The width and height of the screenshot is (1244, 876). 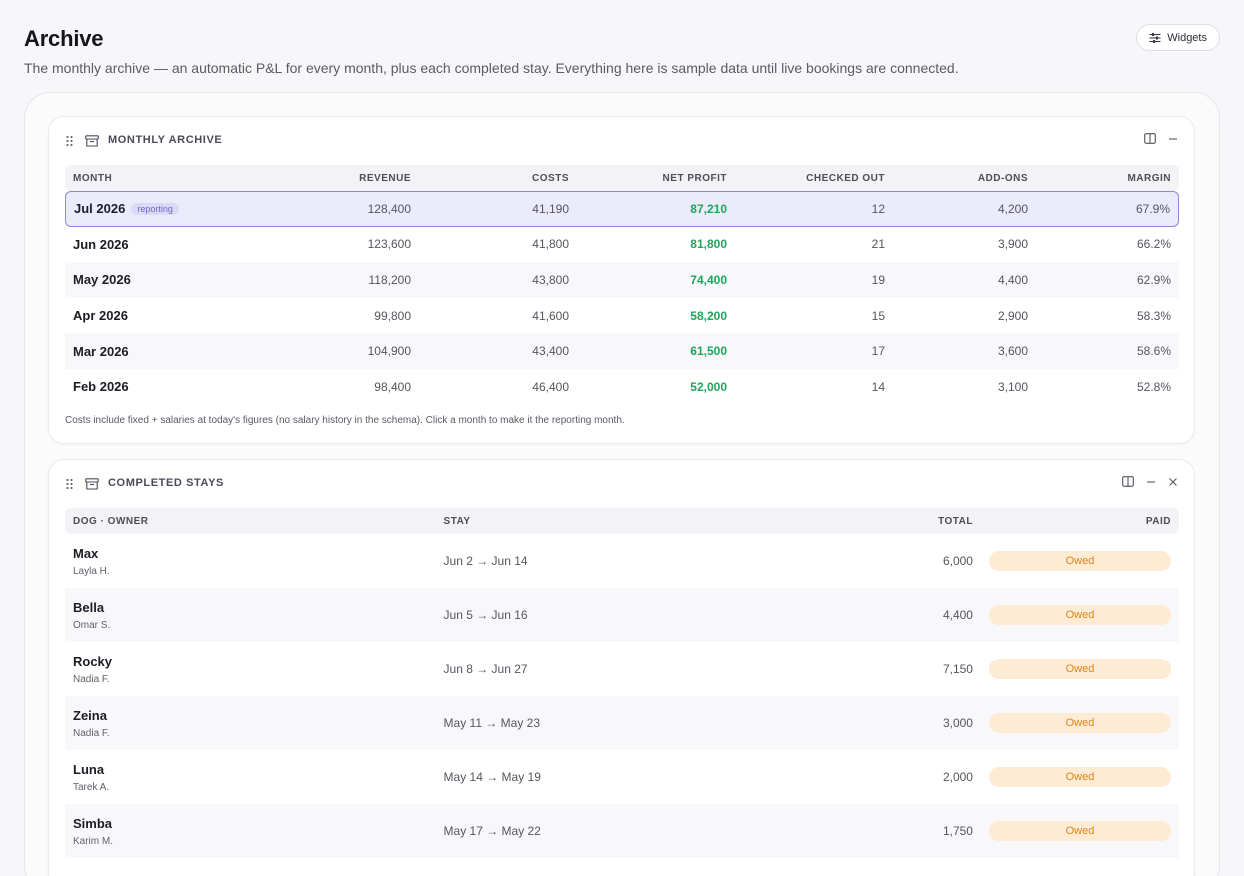 I want to click on widgets-button: Widgets, so click(x=1178, y=37).